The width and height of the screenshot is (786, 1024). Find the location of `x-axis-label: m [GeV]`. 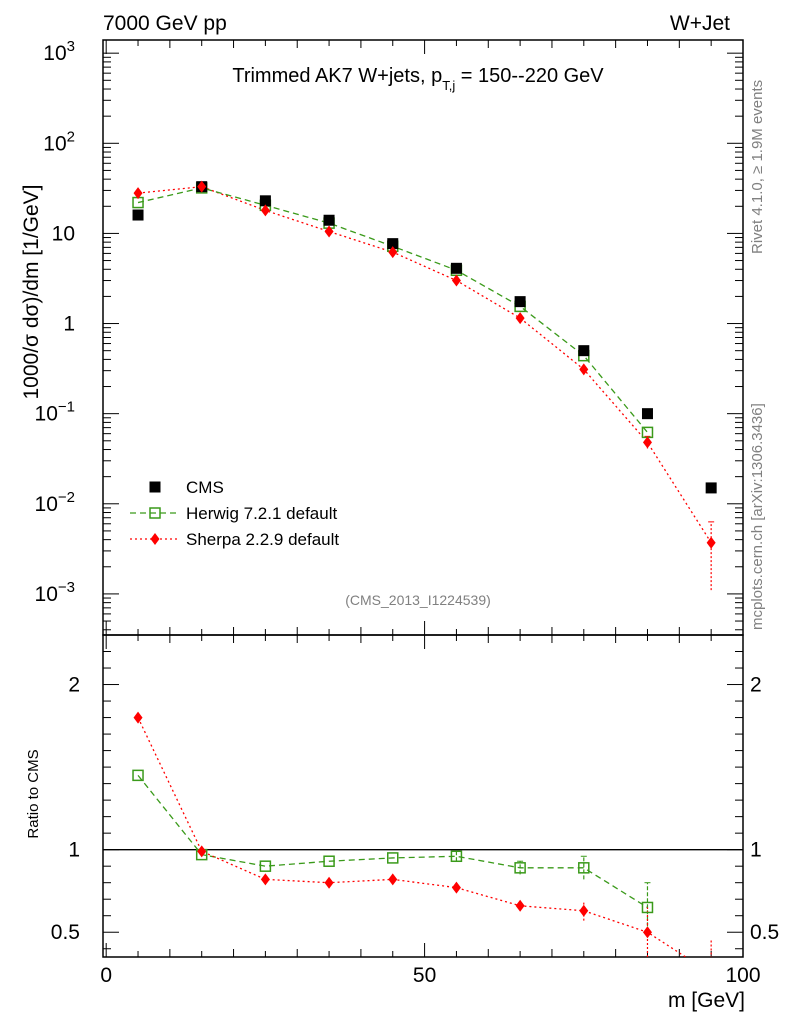

x-axis-label: m [GeV] is located at coordinates (706, 1000).